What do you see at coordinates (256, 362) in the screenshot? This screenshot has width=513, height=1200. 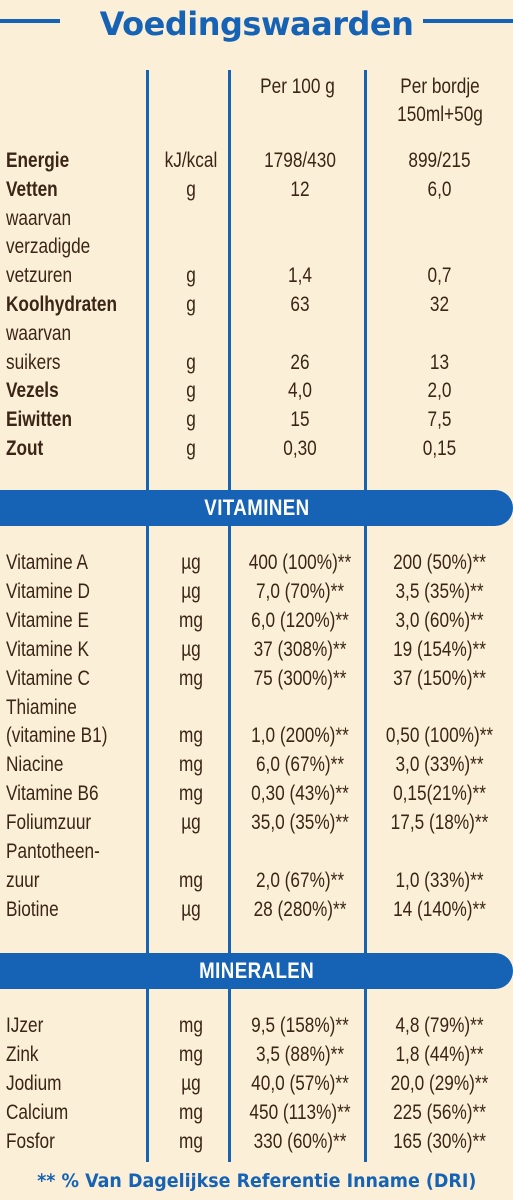 I see `table-row: suikers g 26 13` at bounding box center [256, 362].